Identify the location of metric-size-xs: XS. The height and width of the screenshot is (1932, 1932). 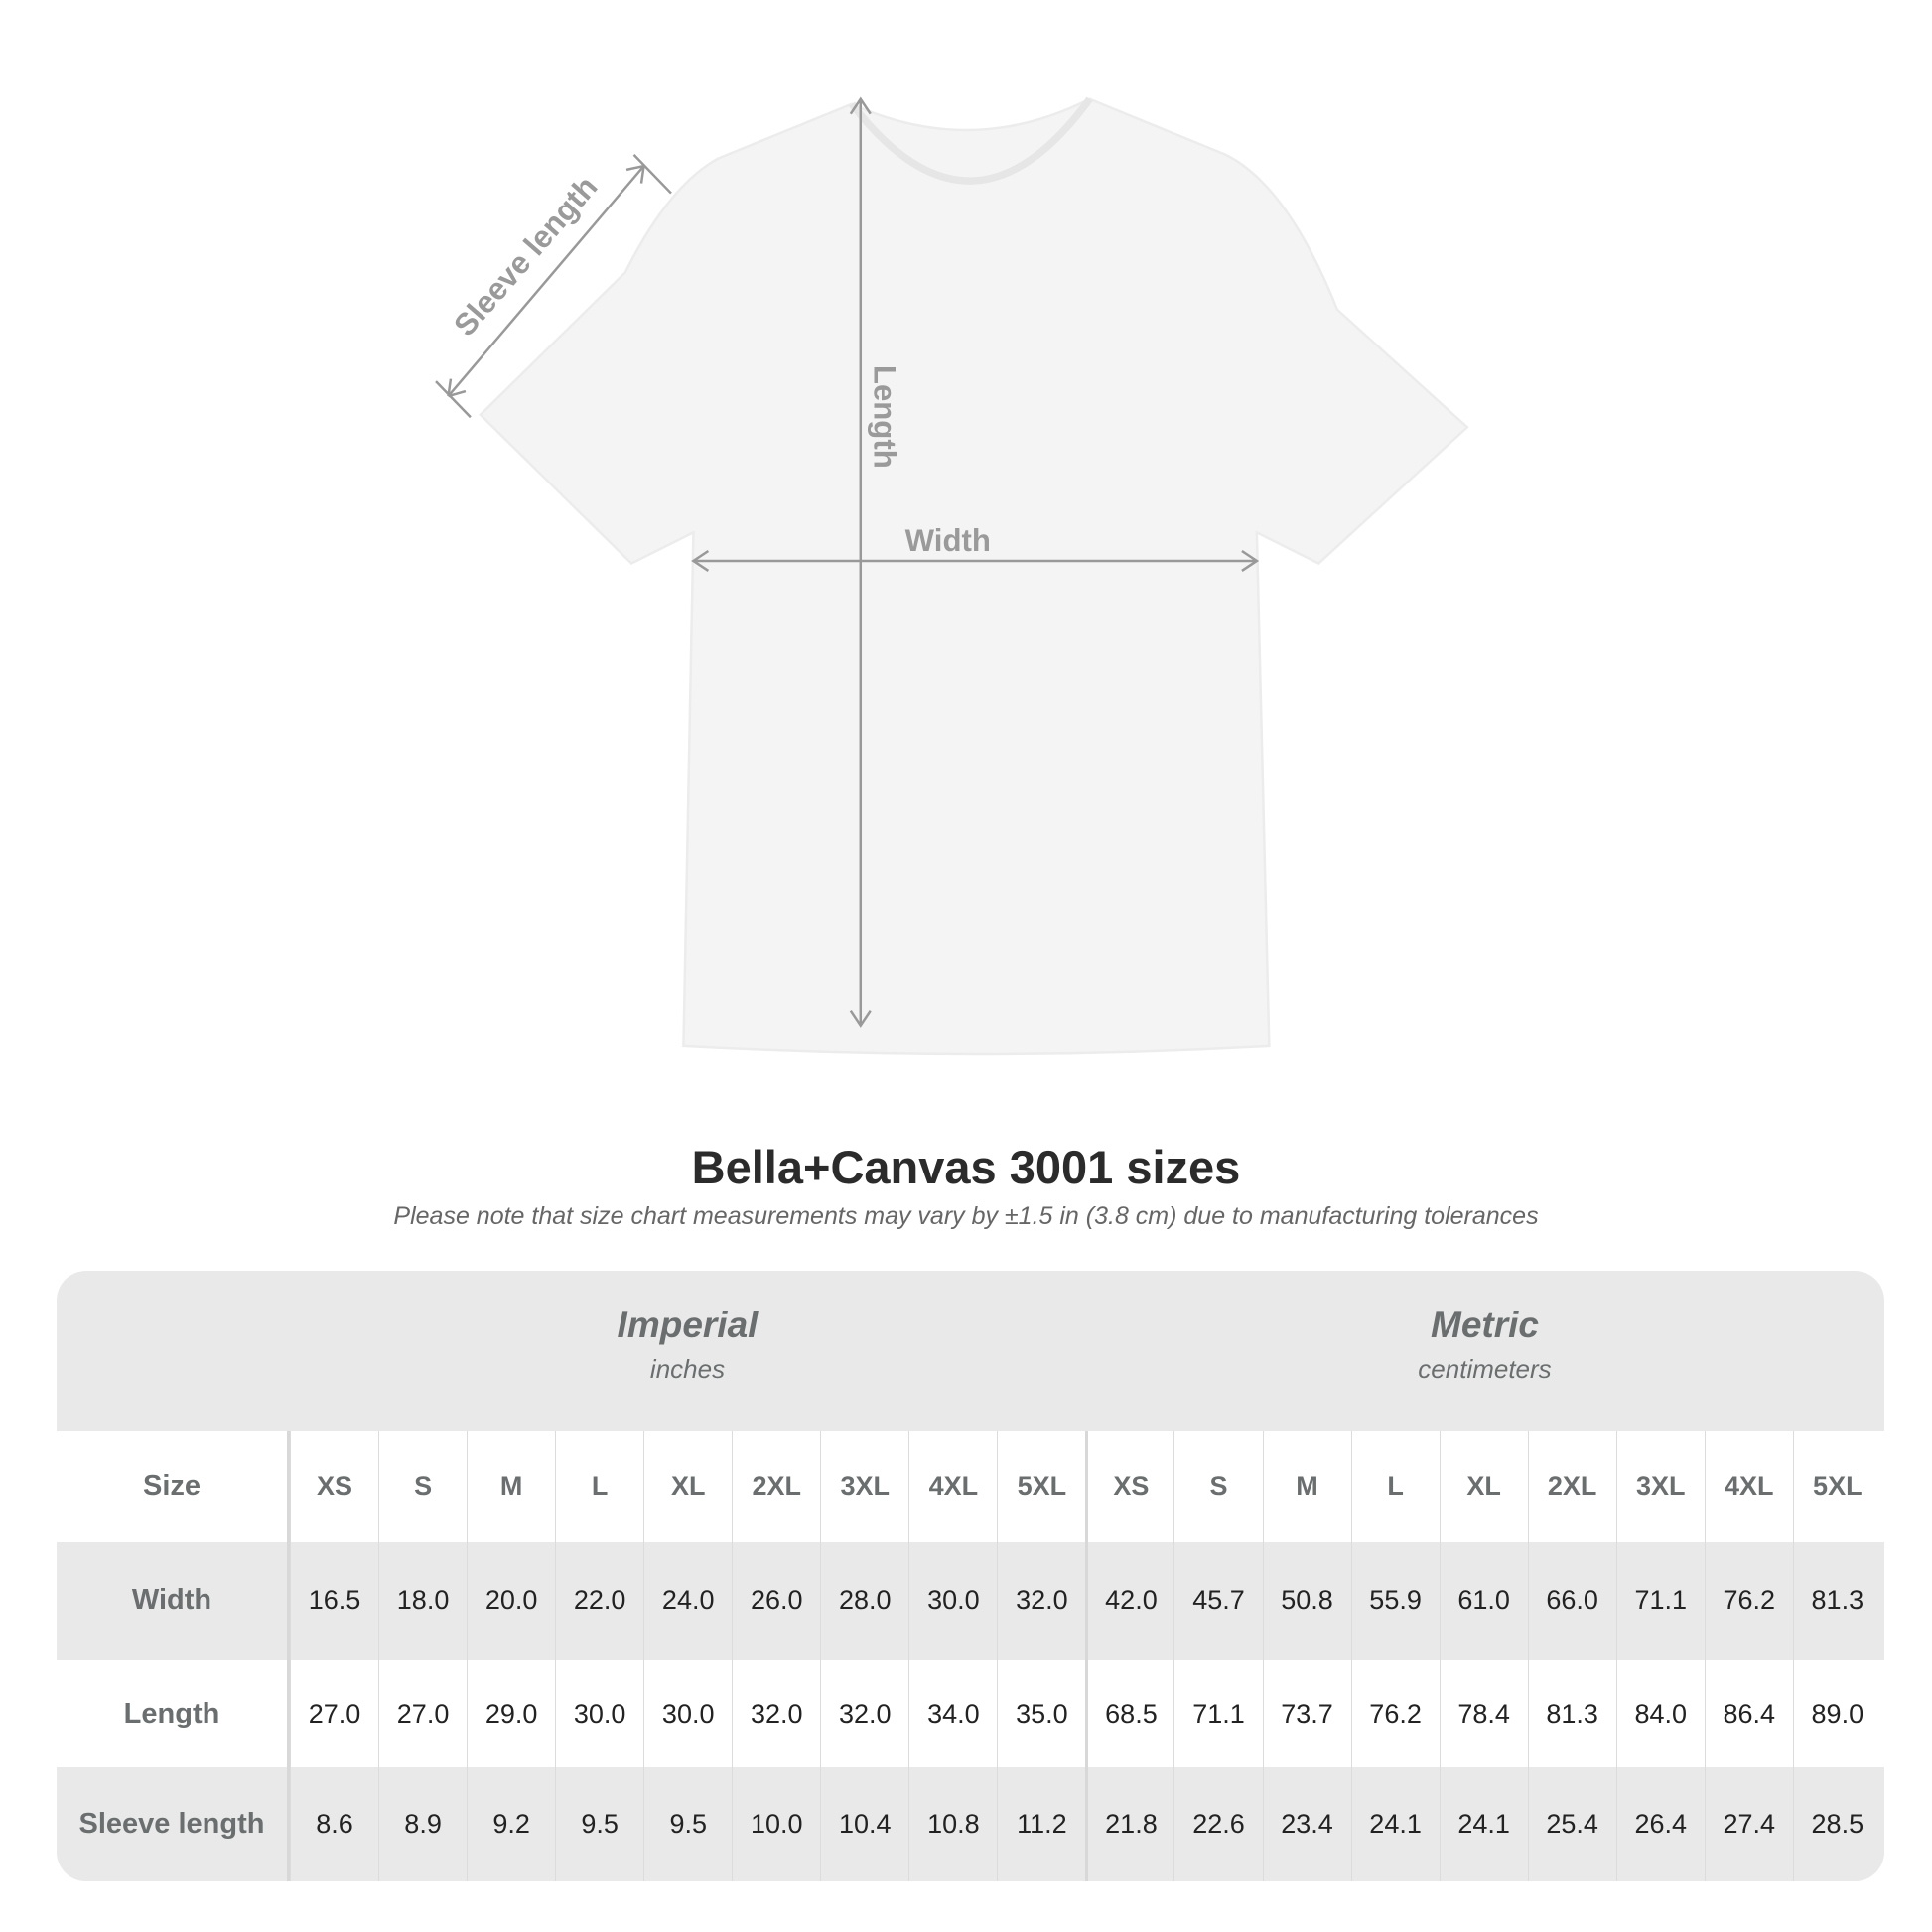
(1129, 1486).